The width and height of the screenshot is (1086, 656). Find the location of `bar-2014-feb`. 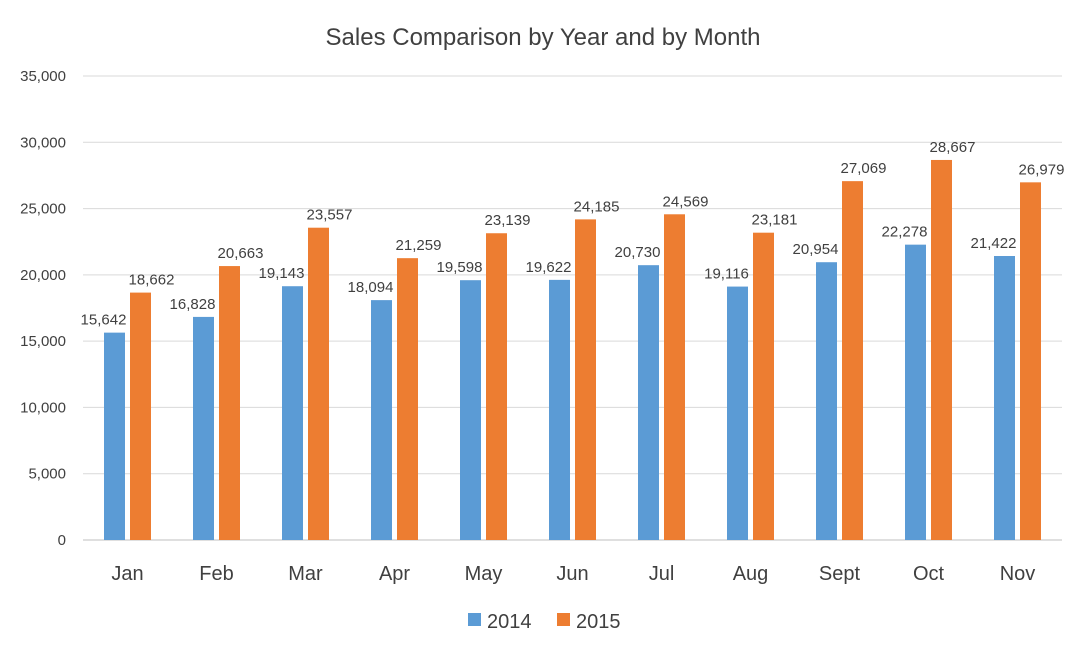

bar-2014-feb is located at coordinates (203, 428).